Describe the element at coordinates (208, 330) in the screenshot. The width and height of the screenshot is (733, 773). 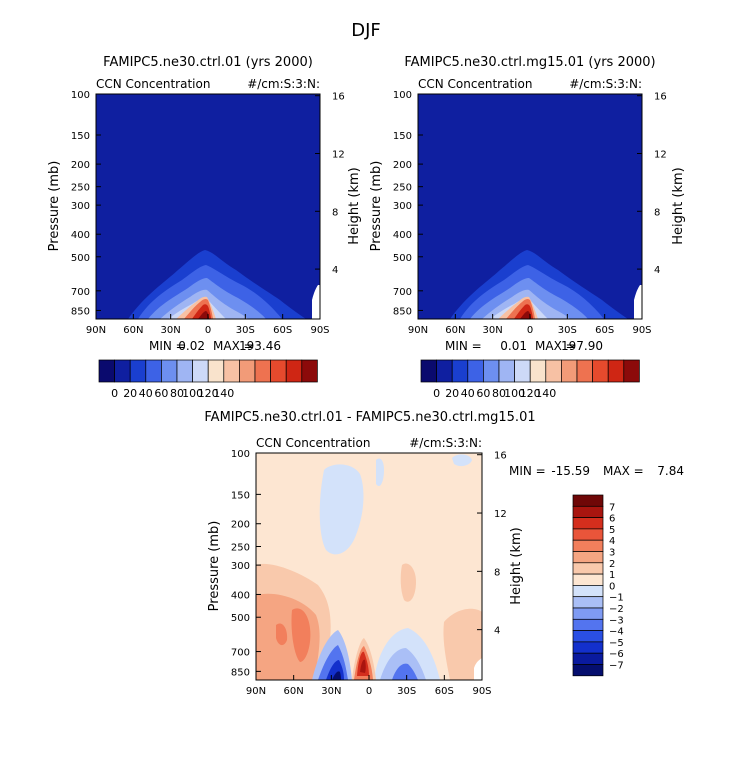
I see `latitude-tick-label: 0` at that location.